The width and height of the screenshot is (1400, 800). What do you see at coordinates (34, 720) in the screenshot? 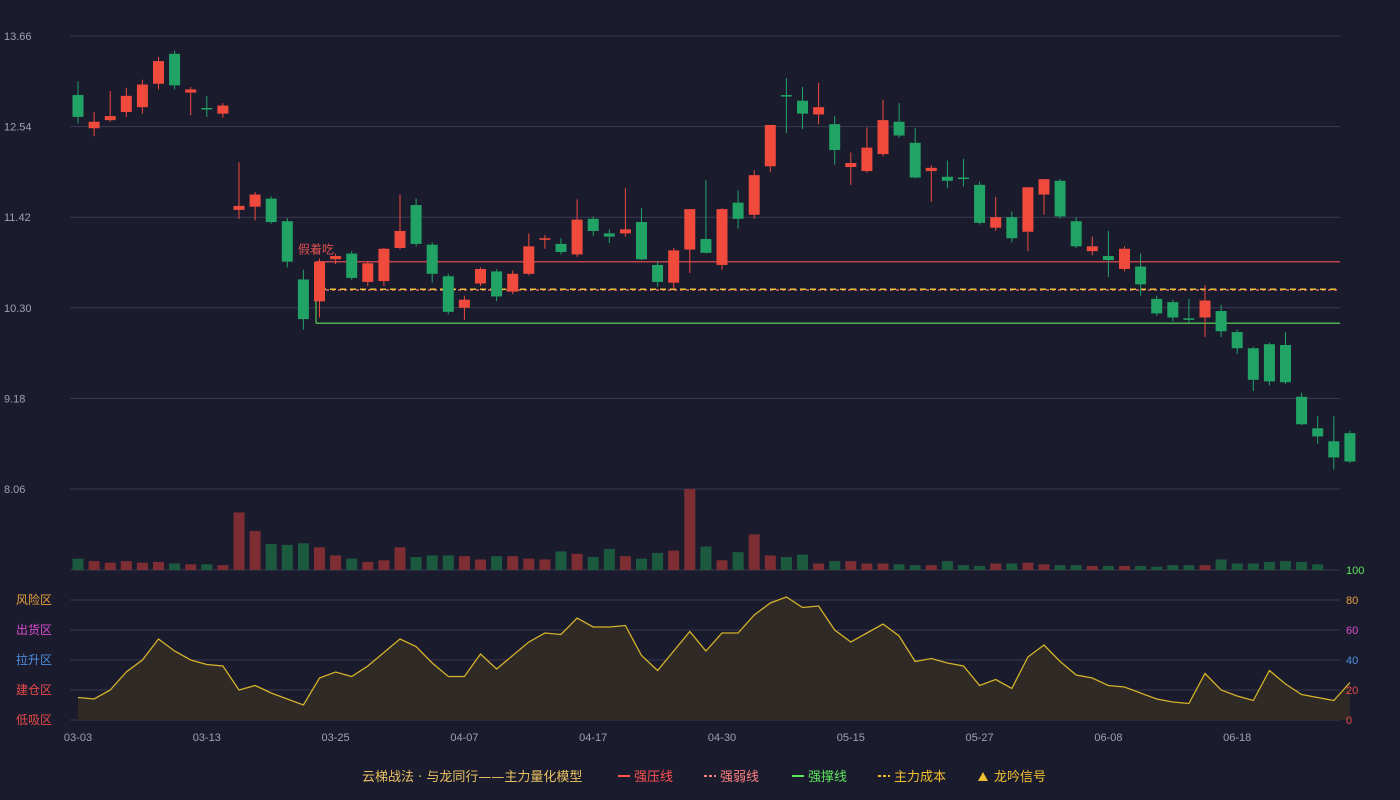
I see `indicator-zone-label: 低吸区` at bounding box center [34, 720].